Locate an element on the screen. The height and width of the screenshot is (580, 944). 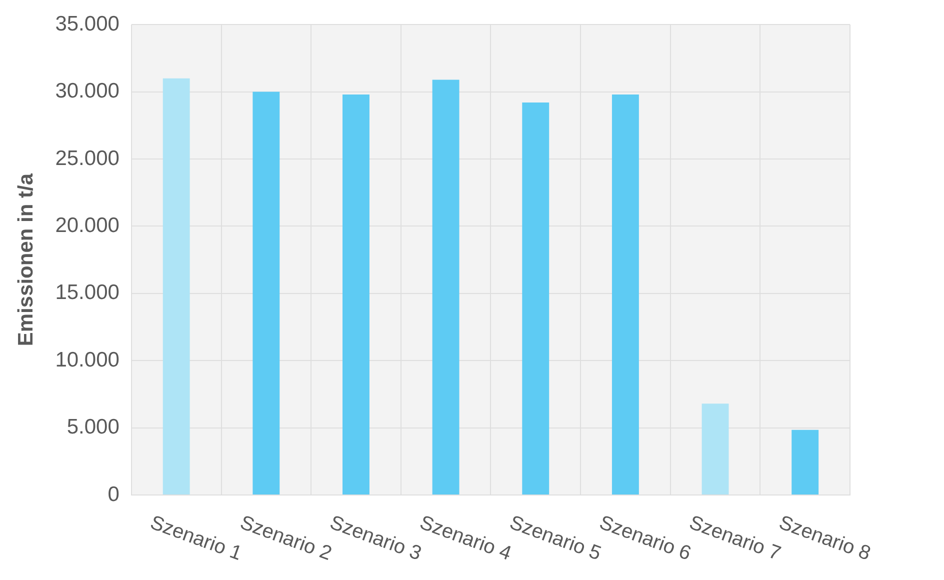
y-tick-label: 30.000 is located at coordinates (87, 91).